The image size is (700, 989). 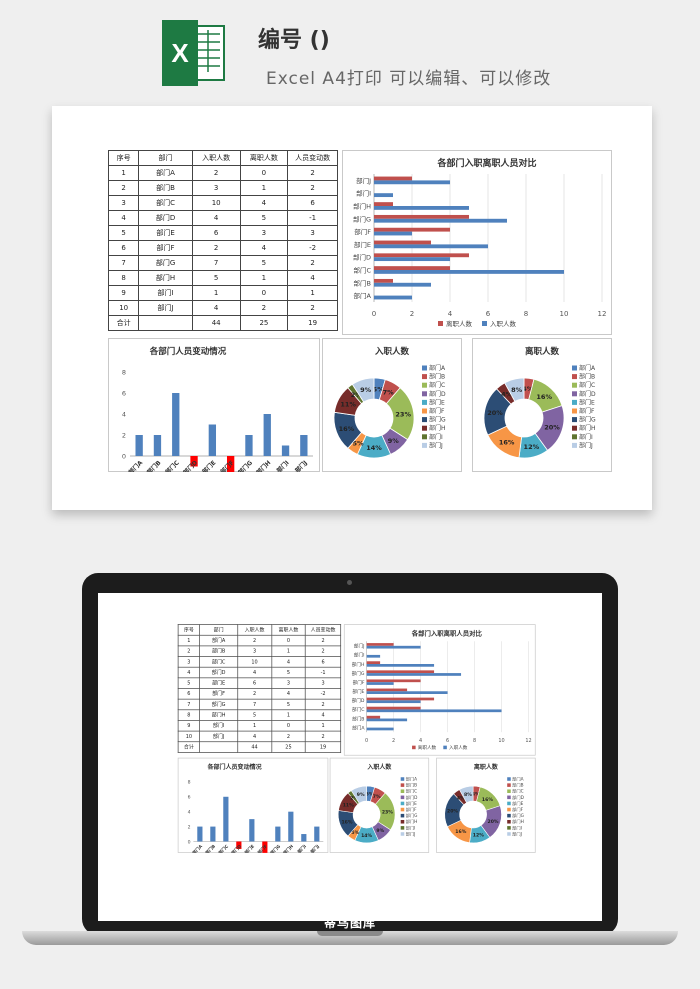 I want to click on y-category-label: 部门F, so click(x=359, y=682).